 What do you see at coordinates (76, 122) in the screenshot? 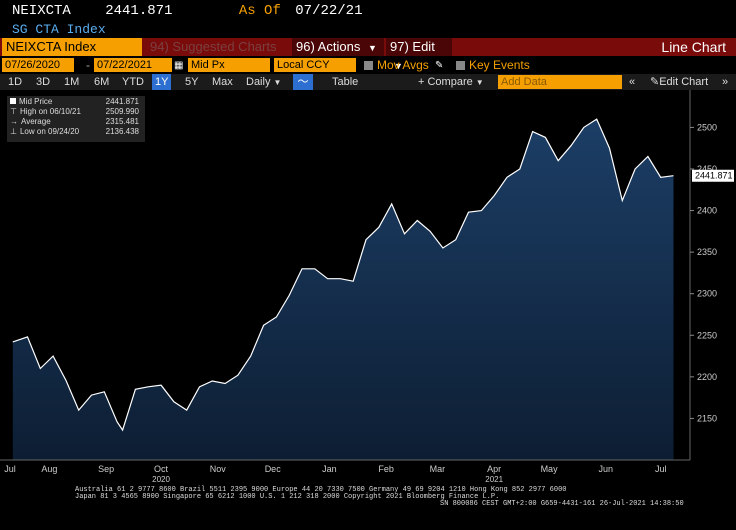
I see `legend-item: → Average 2315.481` at bounding box center [76, 122].